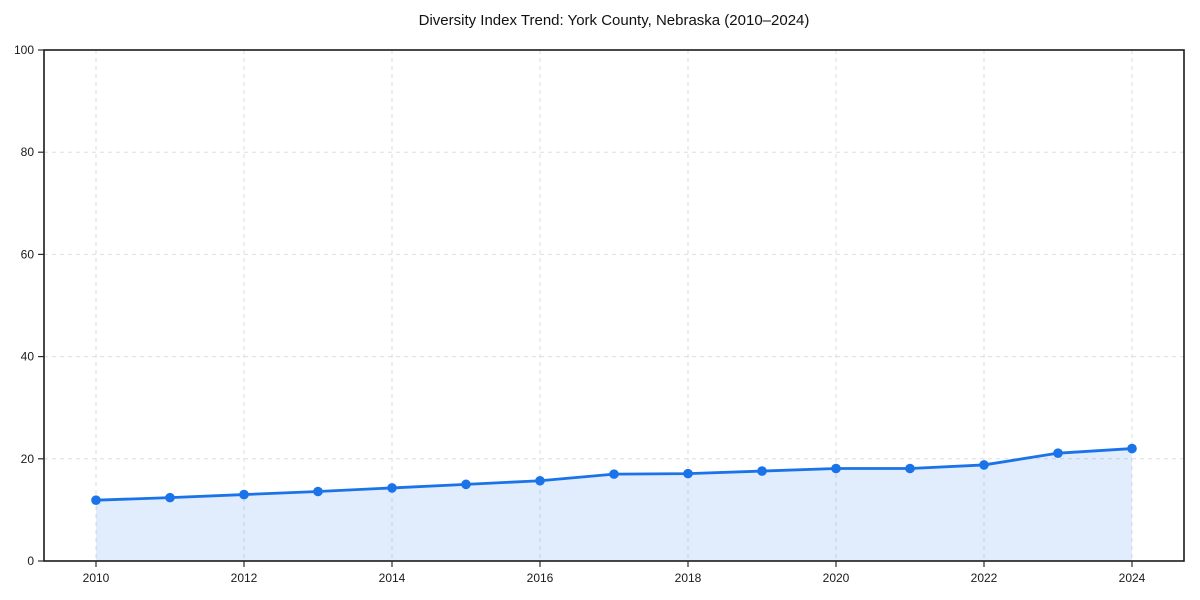 This screenshot has height=600, width=1200. What do you see at coordinates (762, 471) in the screenshot?
I see `data-point-2019` at bounding box center [762, 471].